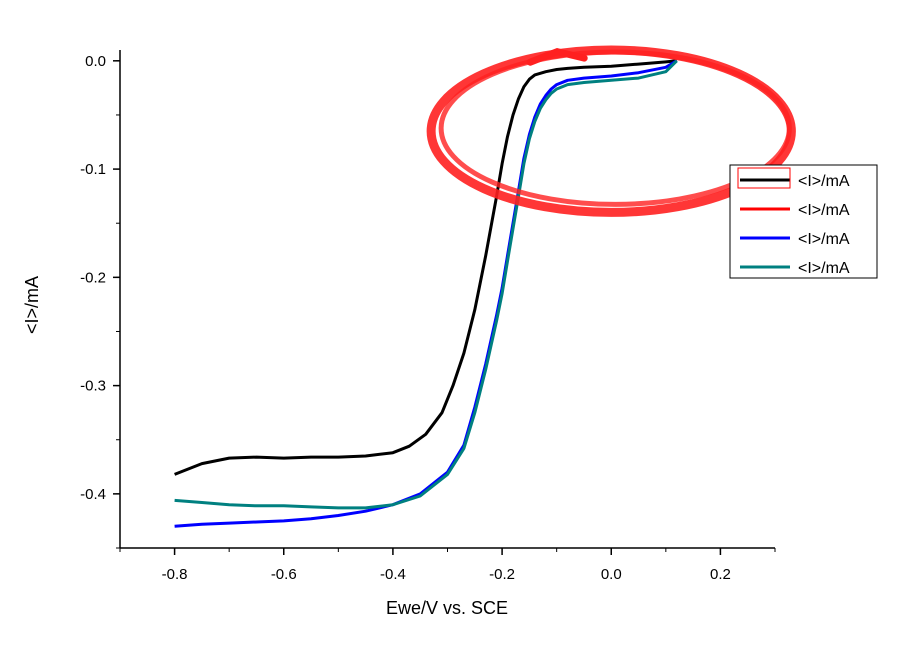 This screenshot has width=900, height=648. What do you see at coordinates (720, 574) in the screenshot?
I see `x-tick-label: 0.2` at bounding box center [720, 574].